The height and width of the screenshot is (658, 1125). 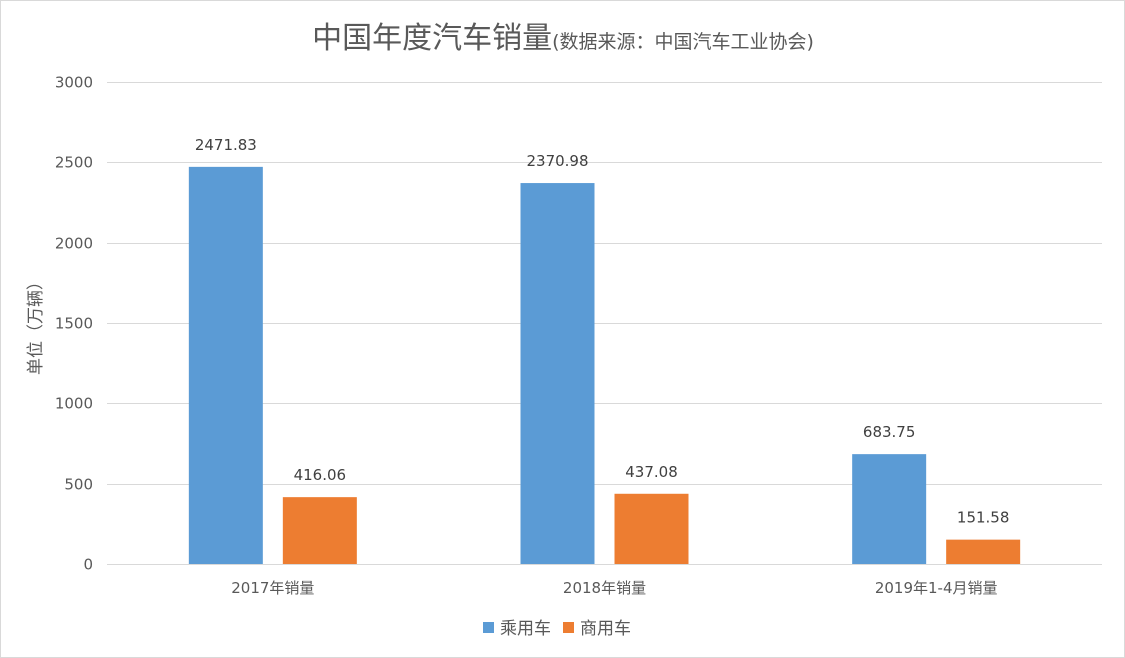 What do you see at coordinates (272, 588) in the screenshot?
I see `x-category-label: 2017年销量` at bounding box center [272, 588].